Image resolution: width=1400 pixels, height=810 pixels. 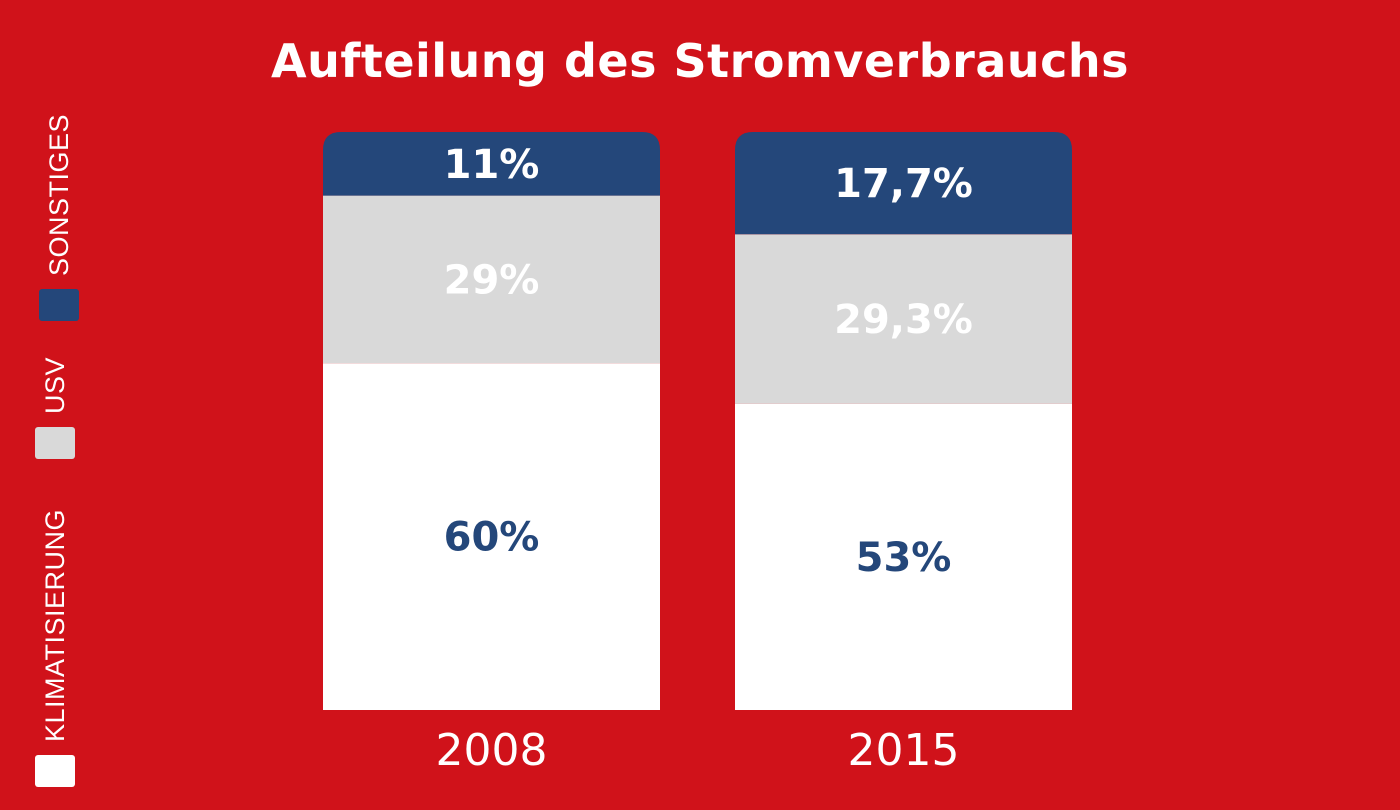 What do you see at coordinates (60, 405) in the screenshot?
I see `legend: KLIMATISIERUNG USV SONSTIGES` at bounding box center [60, 405].